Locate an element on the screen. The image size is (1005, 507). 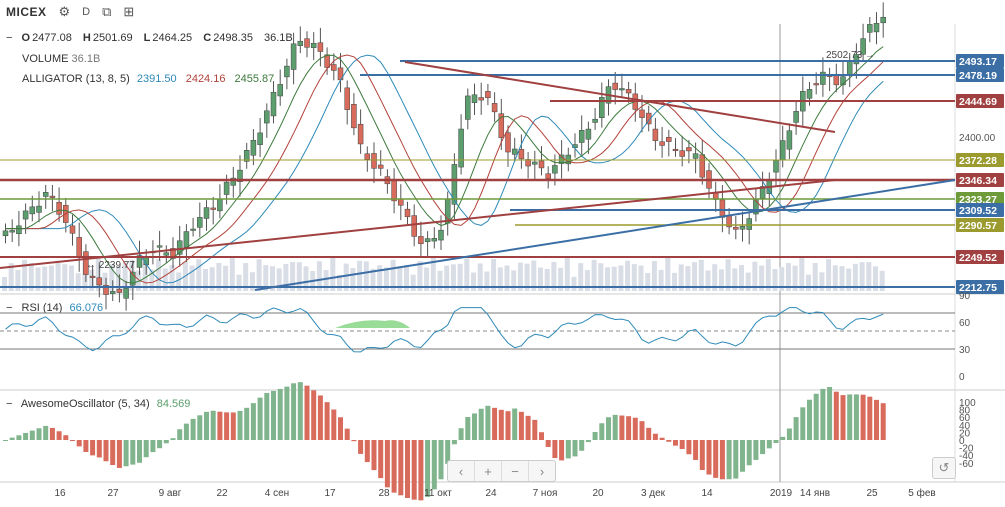
indicators-icon: ⊞ is located at coordinates (129, 11).